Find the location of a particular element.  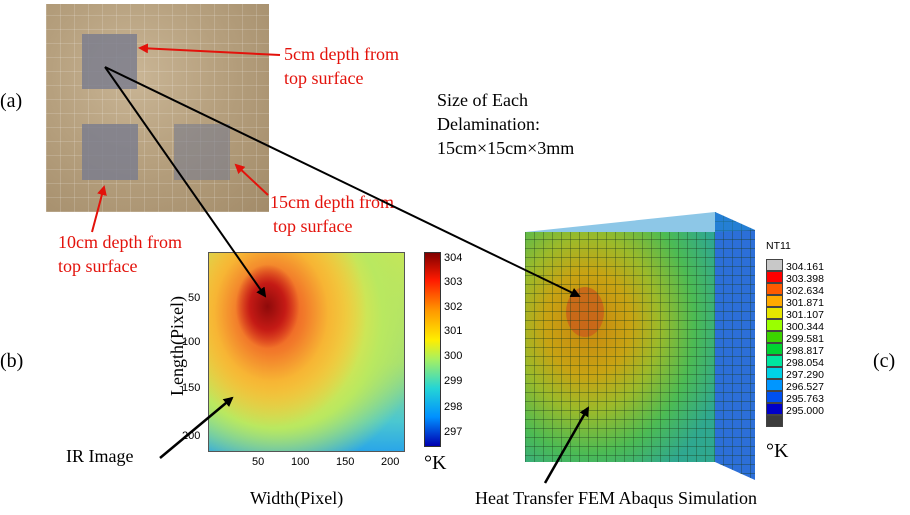

label-15cm-line1: 15cm depth from is located at coordinates (332, 202).